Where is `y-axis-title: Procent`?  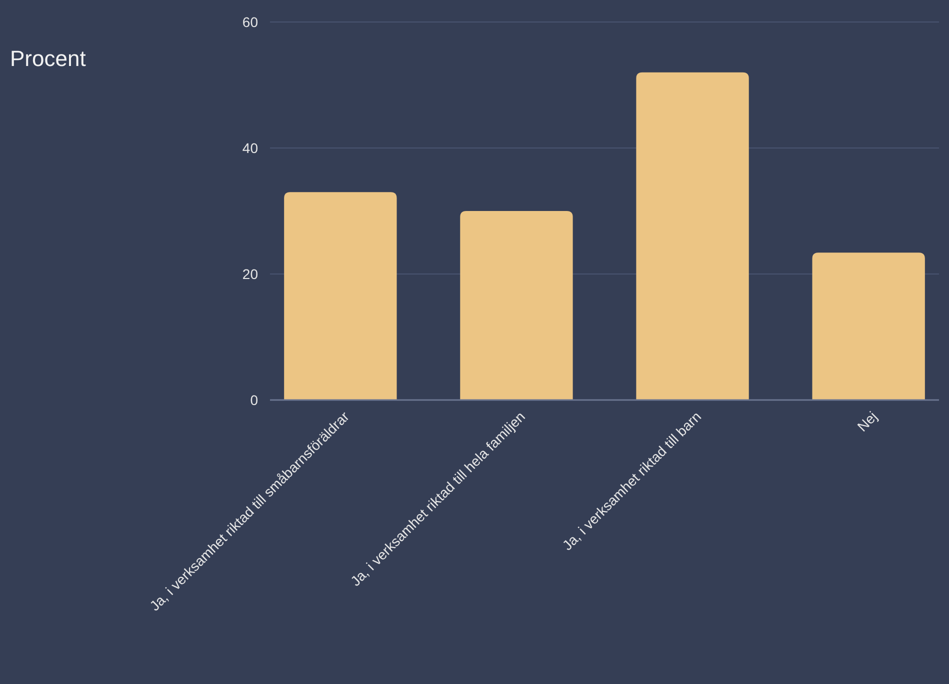 y-axis-title: Procent is located at coordinates (48, 58).